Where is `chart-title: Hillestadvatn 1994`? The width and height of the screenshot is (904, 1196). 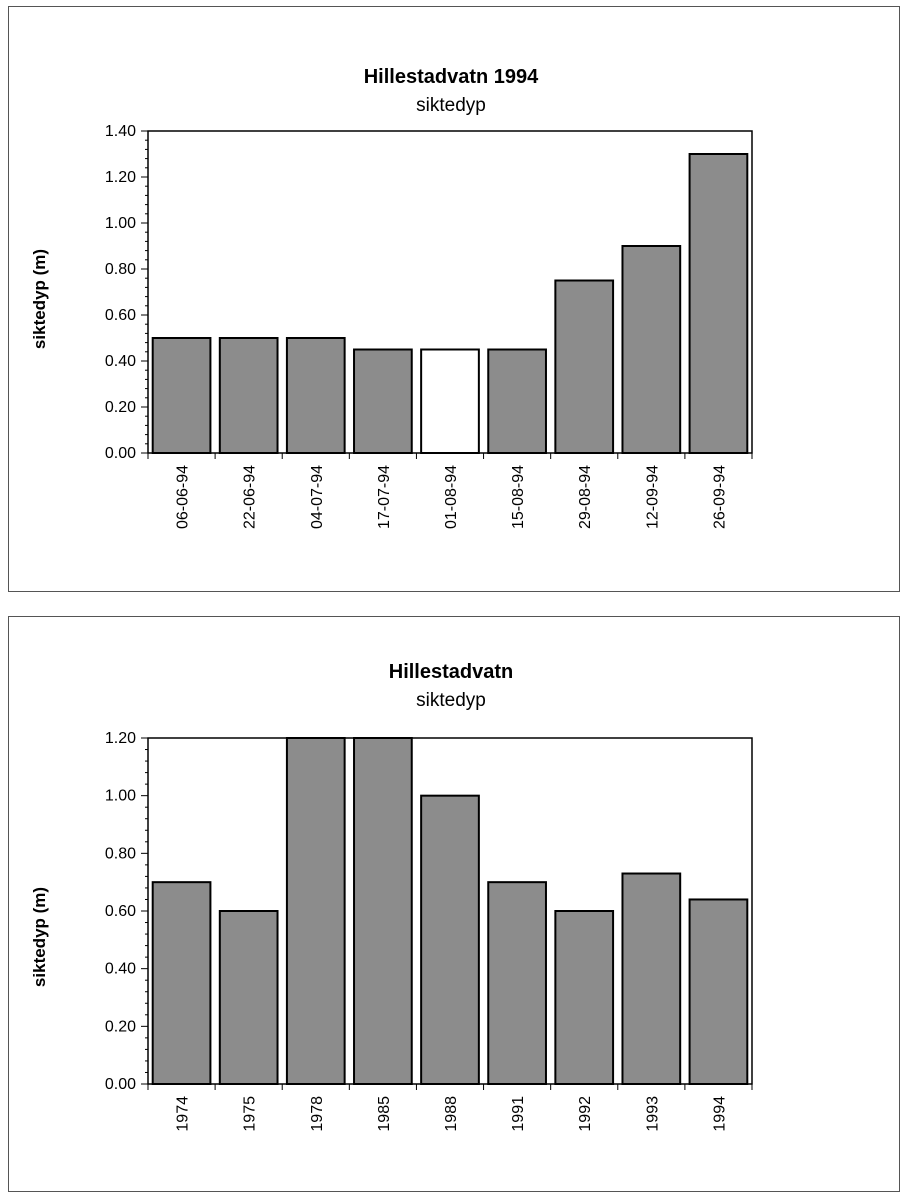 chart-title: Hillestadvatn 1994 is located at coordinates (451, 77).